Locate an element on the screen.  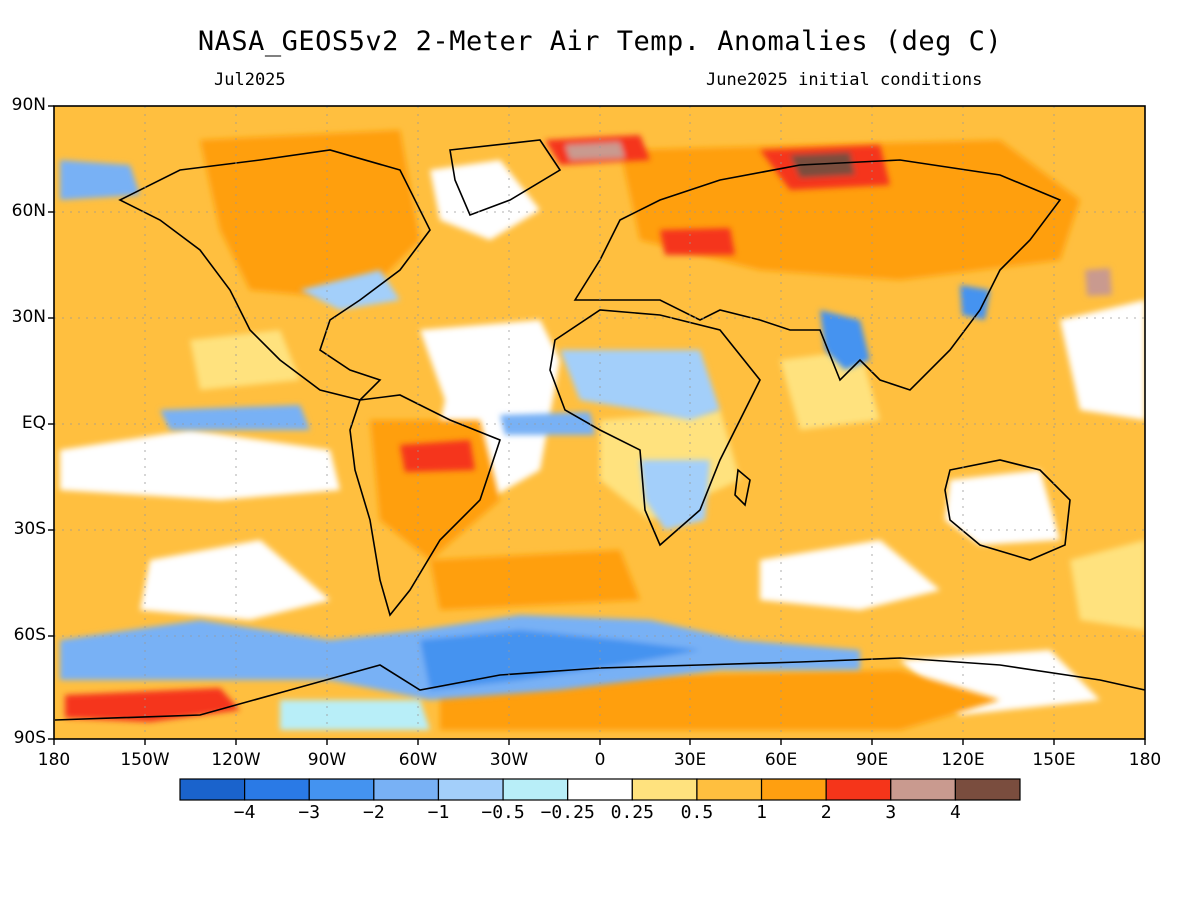
coast-north-america is located at coordinates (274, 275).